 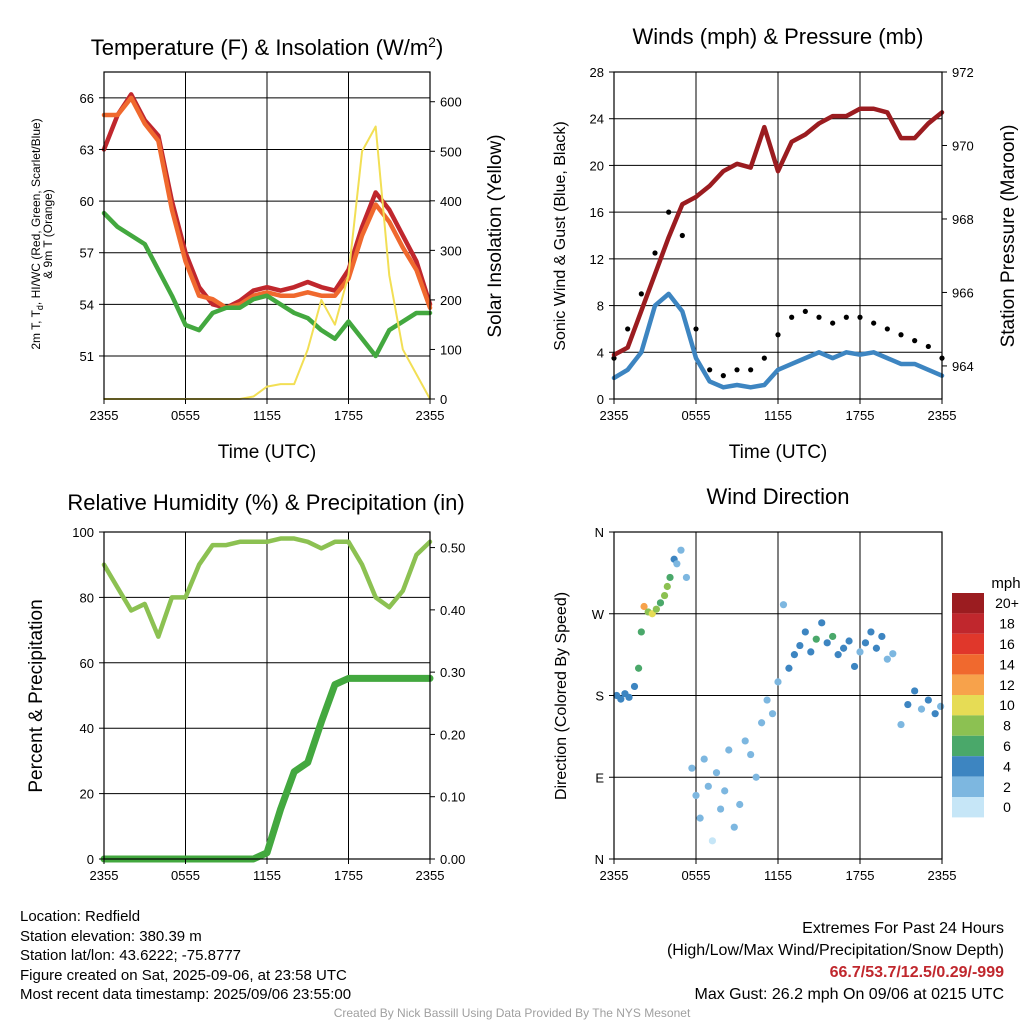 I want to click on temperature-y-tick-label: 54, so click(x=87, y=304).